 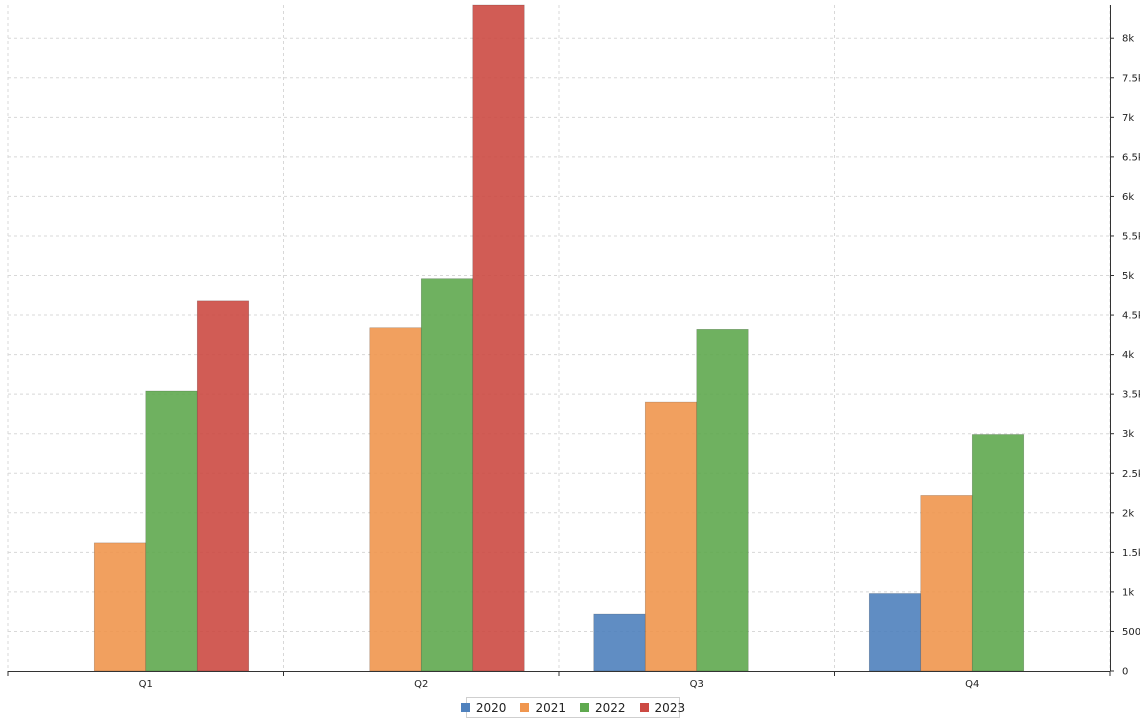 What do you see at coordinates (1128, 434) in the screenshot?
I see `y-tick-label: 3k` at bounding box center [1128, 434].